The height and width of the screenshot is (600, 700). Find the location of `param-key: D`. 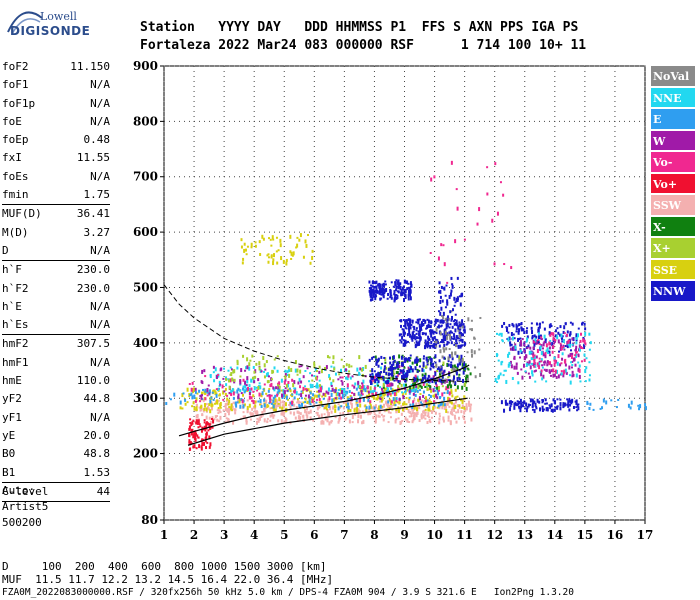

param-key: D is located at coordinates (5, 250).